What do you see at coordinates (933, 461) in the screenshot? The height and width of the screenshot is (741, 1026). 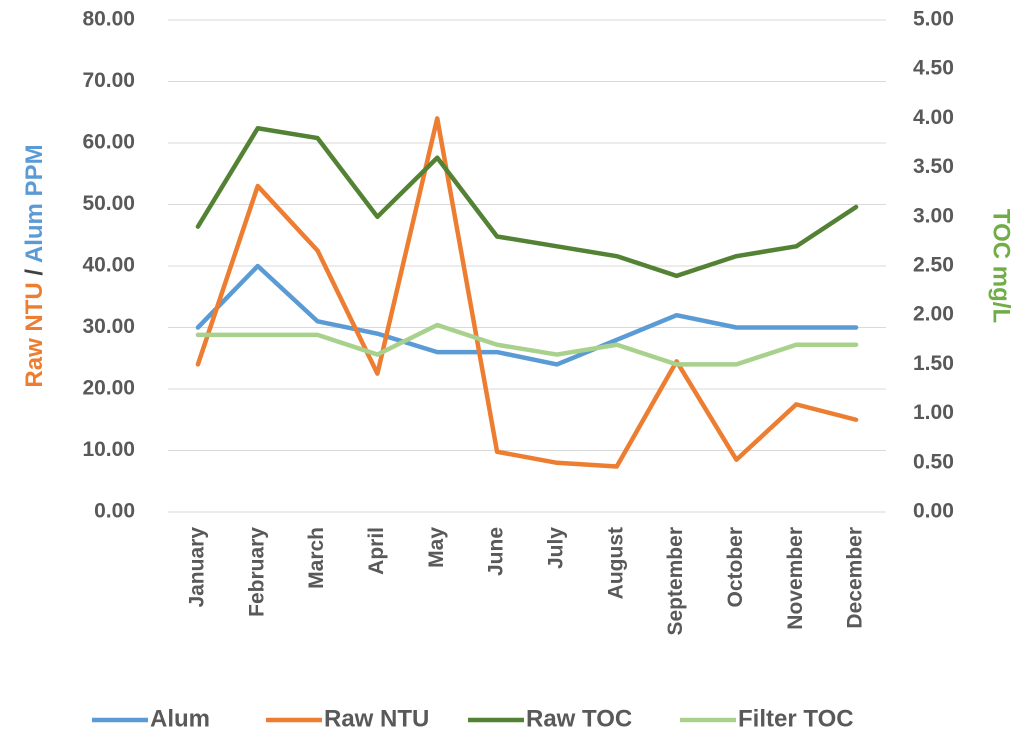 I see `y2-tick-label: 0.50` at bounding box center [933, 461].